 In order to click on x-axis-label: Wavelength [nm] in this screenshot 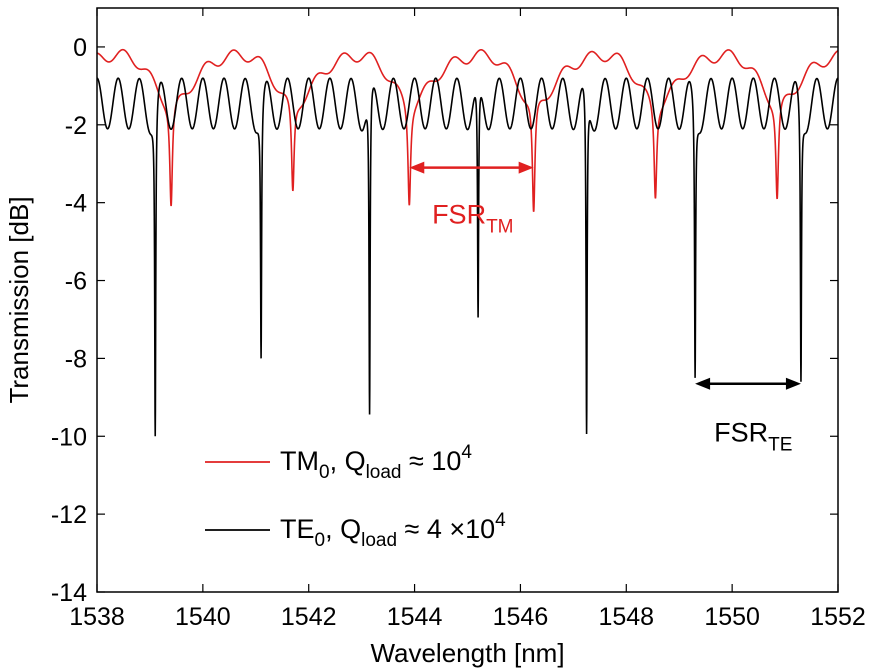, I will do `click(467, 653)`.